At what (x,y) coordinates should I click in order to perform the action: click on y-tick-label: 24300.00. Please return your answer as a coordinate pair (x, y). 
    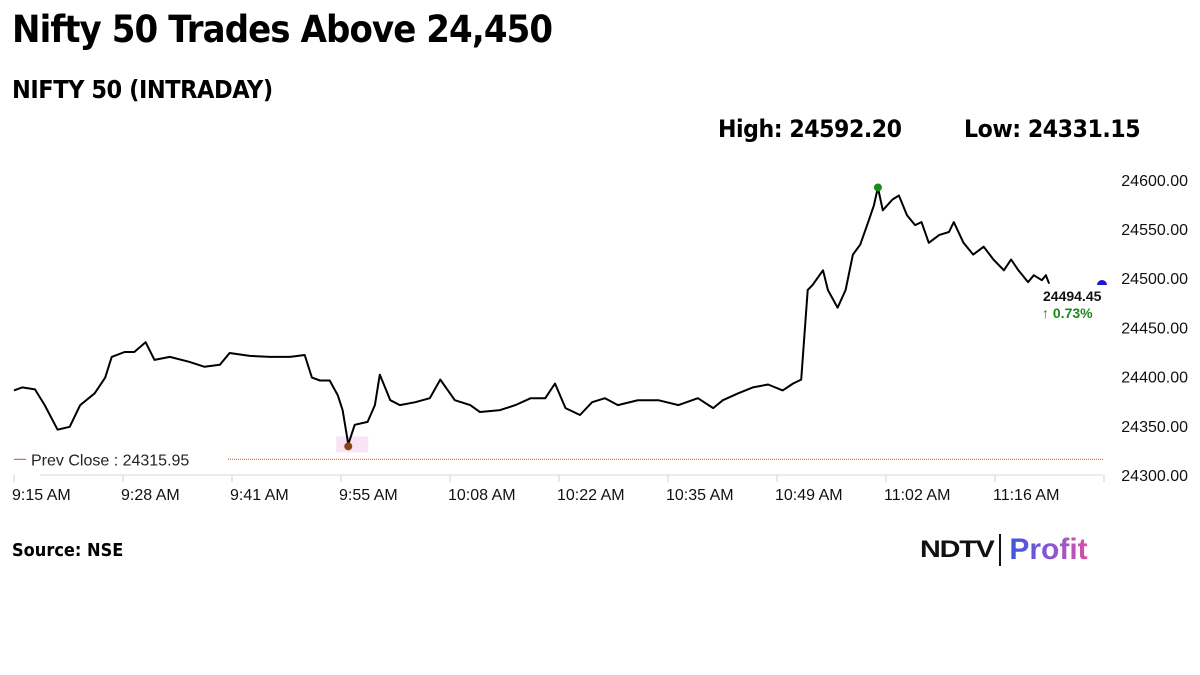
    Looking at the image, I should click on (1154, 476).